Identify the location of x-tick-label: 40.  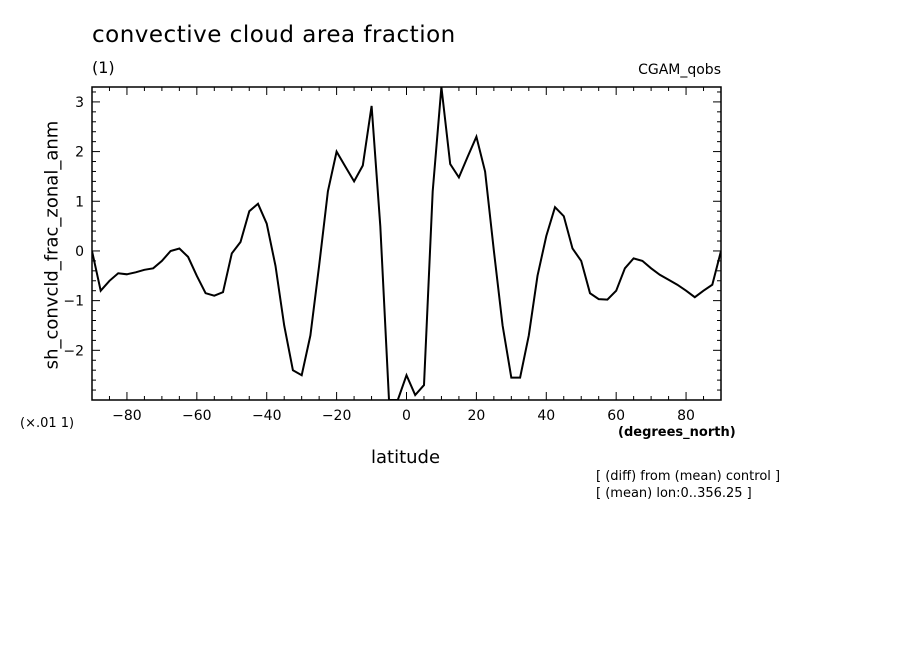
(546, 416).